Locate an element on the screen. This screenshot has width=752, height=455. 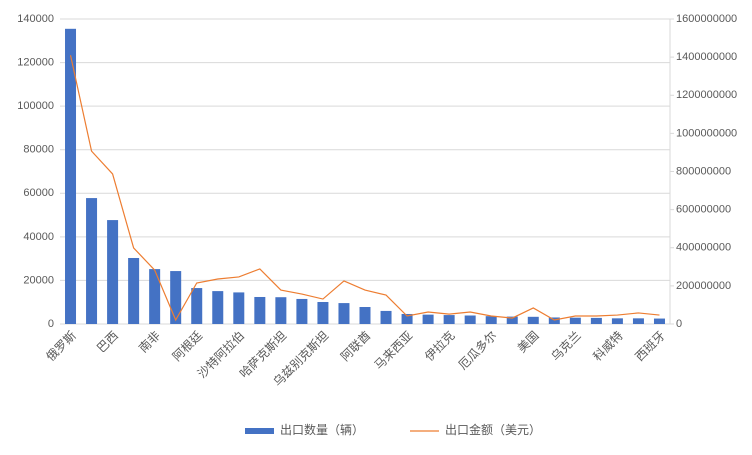
x-tick-label: 巴西 is located at coordinates (107, 341).